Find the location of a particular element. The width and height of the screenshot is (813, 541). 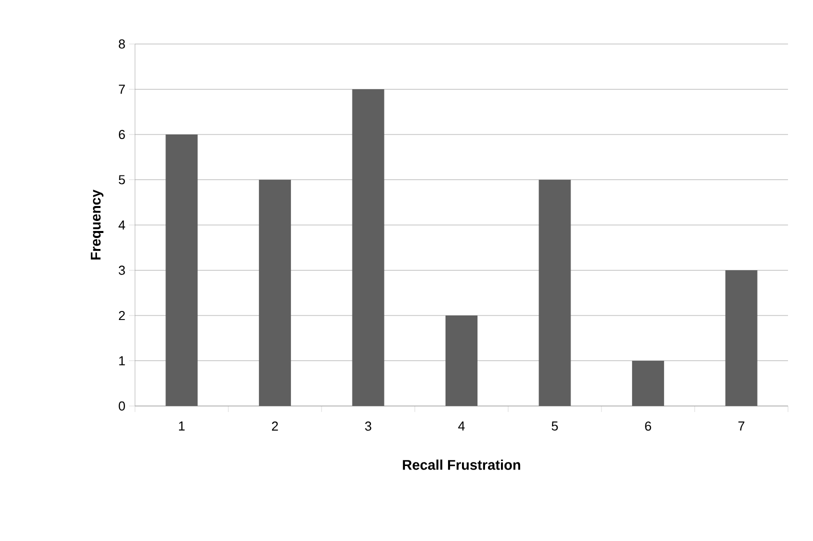

y-tick-label: 1 is located at coordinates (122, 361).